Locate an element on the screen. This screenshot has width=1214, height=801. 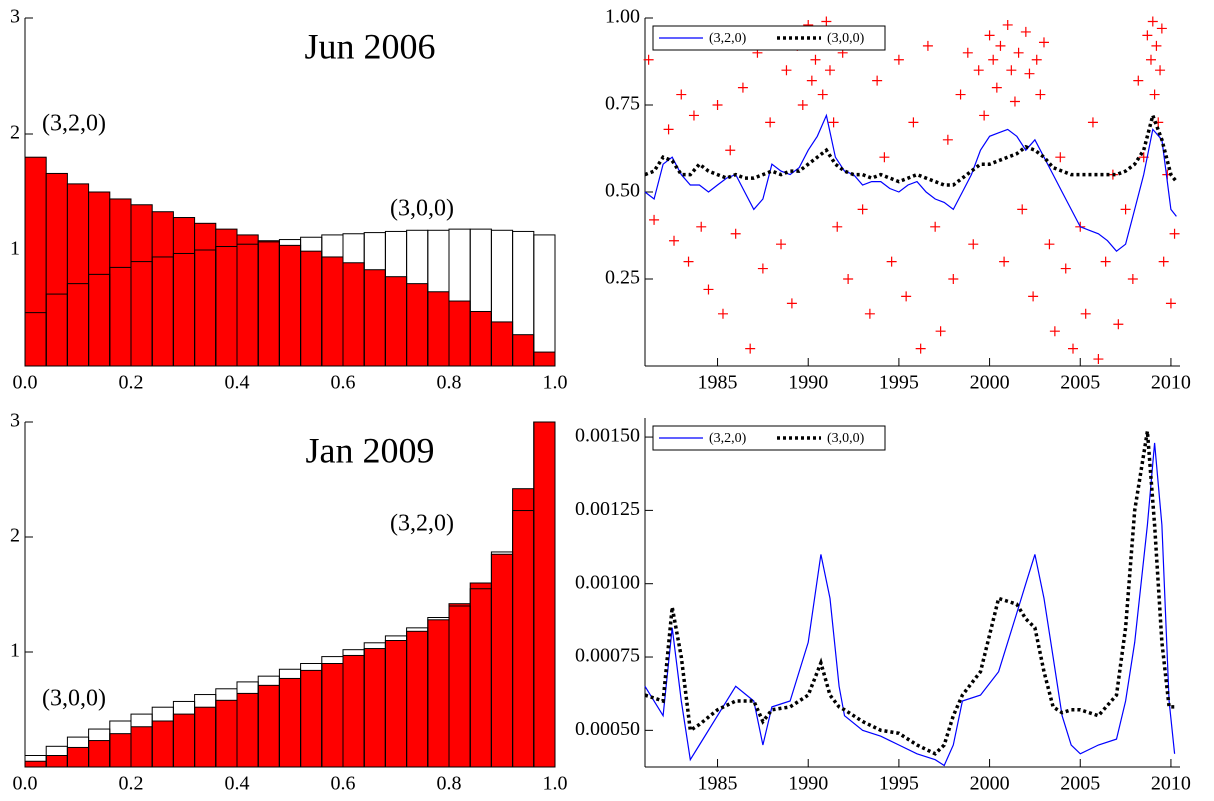
y-tick-label: 2 is located at coordinates (15, 536).